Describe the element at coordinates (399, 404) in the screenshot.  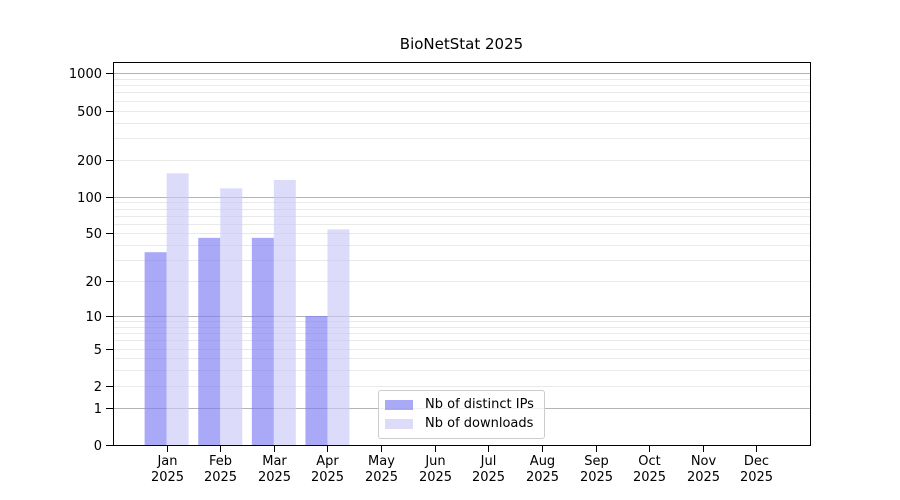
I see `legend-swatch-distinct-ips-icon` at that location.